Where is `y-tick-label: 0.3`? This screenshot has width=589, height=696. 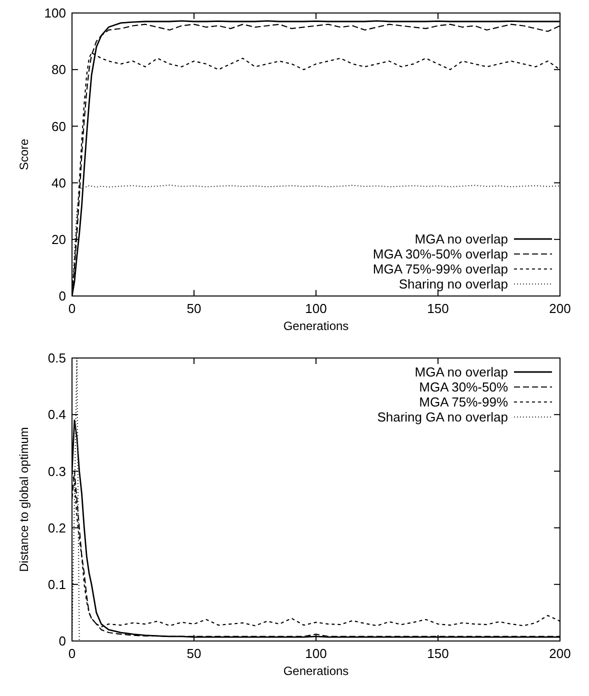 y-tick-label: 0.3 is located at coordinates (57, 471).